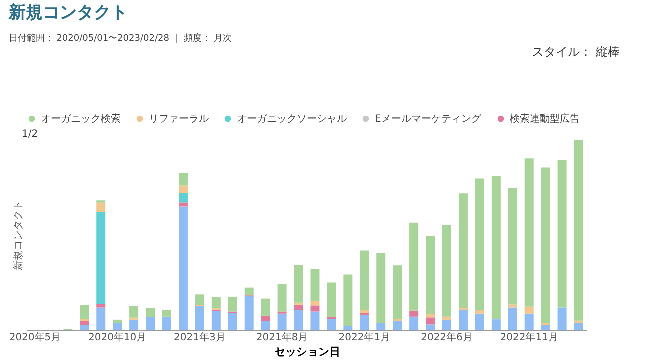 Image resolution: width=665 pixels, height=361 pixels. Describe the element at coordinates (35, 338) in the screenshot. I see `x-tick-label: 2020年5月` at that location.